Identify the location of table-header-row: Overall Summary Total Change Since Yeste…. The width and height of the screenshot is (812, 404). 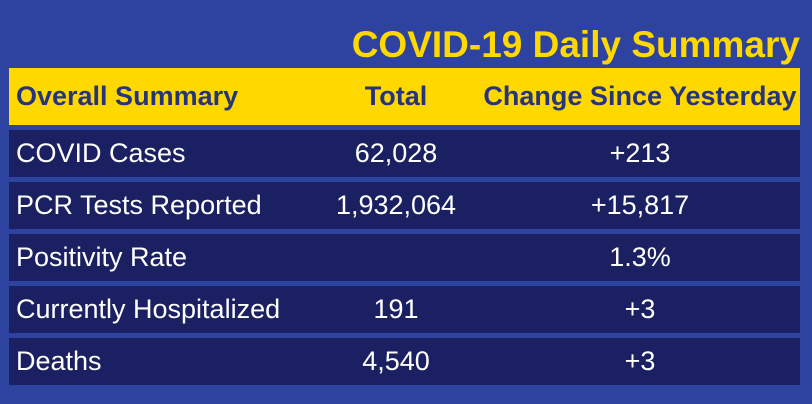
(404, 96).